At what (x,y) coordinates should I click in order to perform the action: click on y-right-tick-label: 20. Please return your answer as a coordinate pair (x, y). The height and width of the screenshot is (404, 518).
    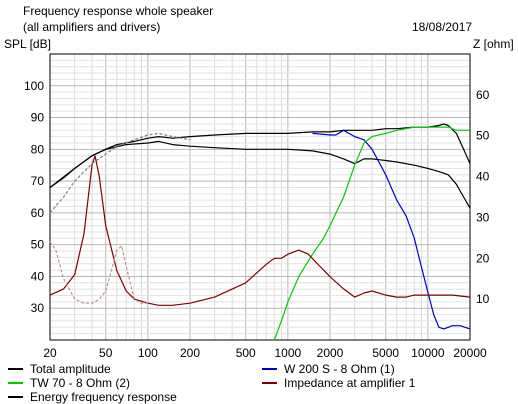
    Looking at the image, I should click on (483, 258).